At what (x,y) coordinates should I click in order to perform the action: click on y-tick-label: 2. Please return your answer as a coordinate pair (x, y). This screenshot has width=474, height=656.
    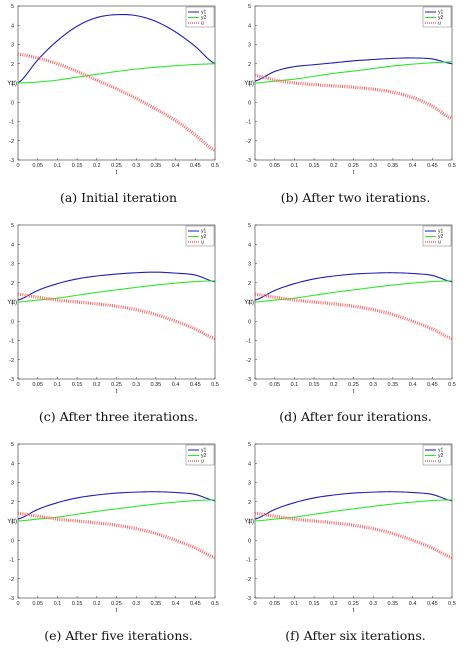
    Looking at the image, I should click on (249, 503).